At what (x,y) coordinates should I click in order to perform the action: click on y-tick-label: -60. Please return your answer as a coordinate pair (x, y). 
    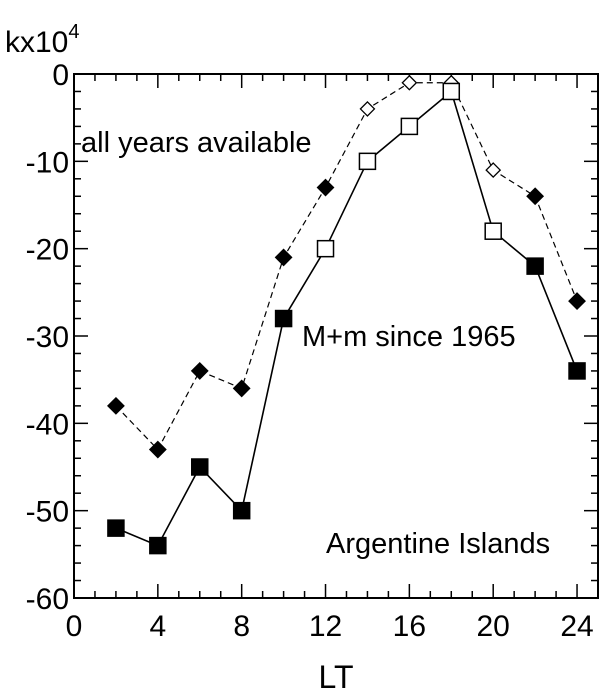
    Looking at the image, I should click on (47, 599).